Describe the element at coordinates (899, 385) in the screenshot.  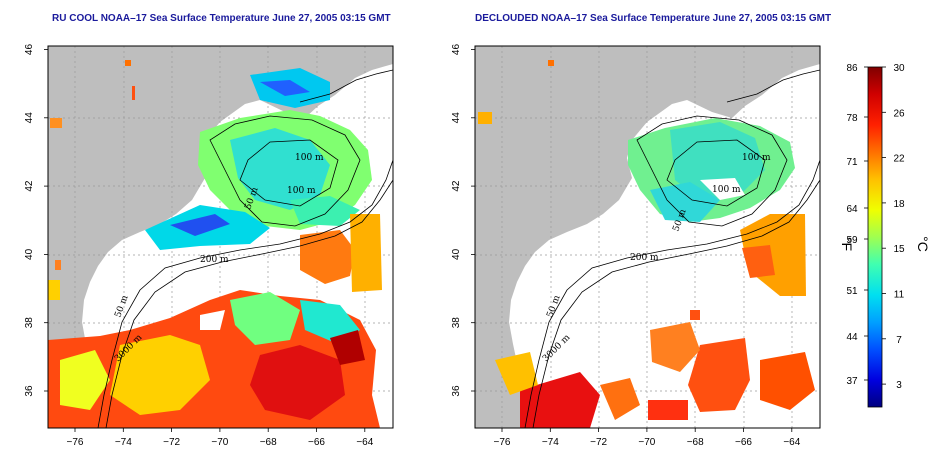
I see `colorbar-c-tick-label: 3` at that location.